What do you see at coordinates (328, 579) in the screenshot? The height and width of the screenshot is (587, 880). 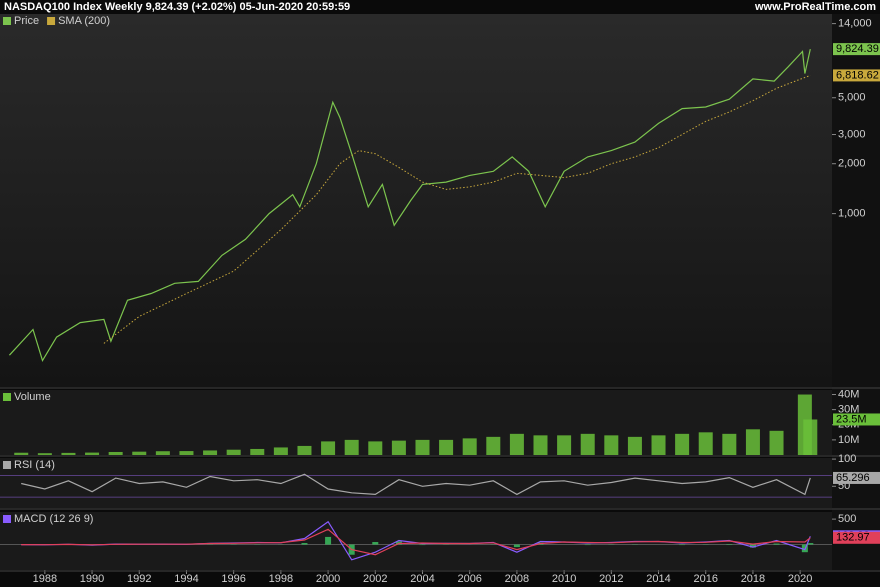 I see `x-tick-label: 2000` at bounding box center [328, 579].